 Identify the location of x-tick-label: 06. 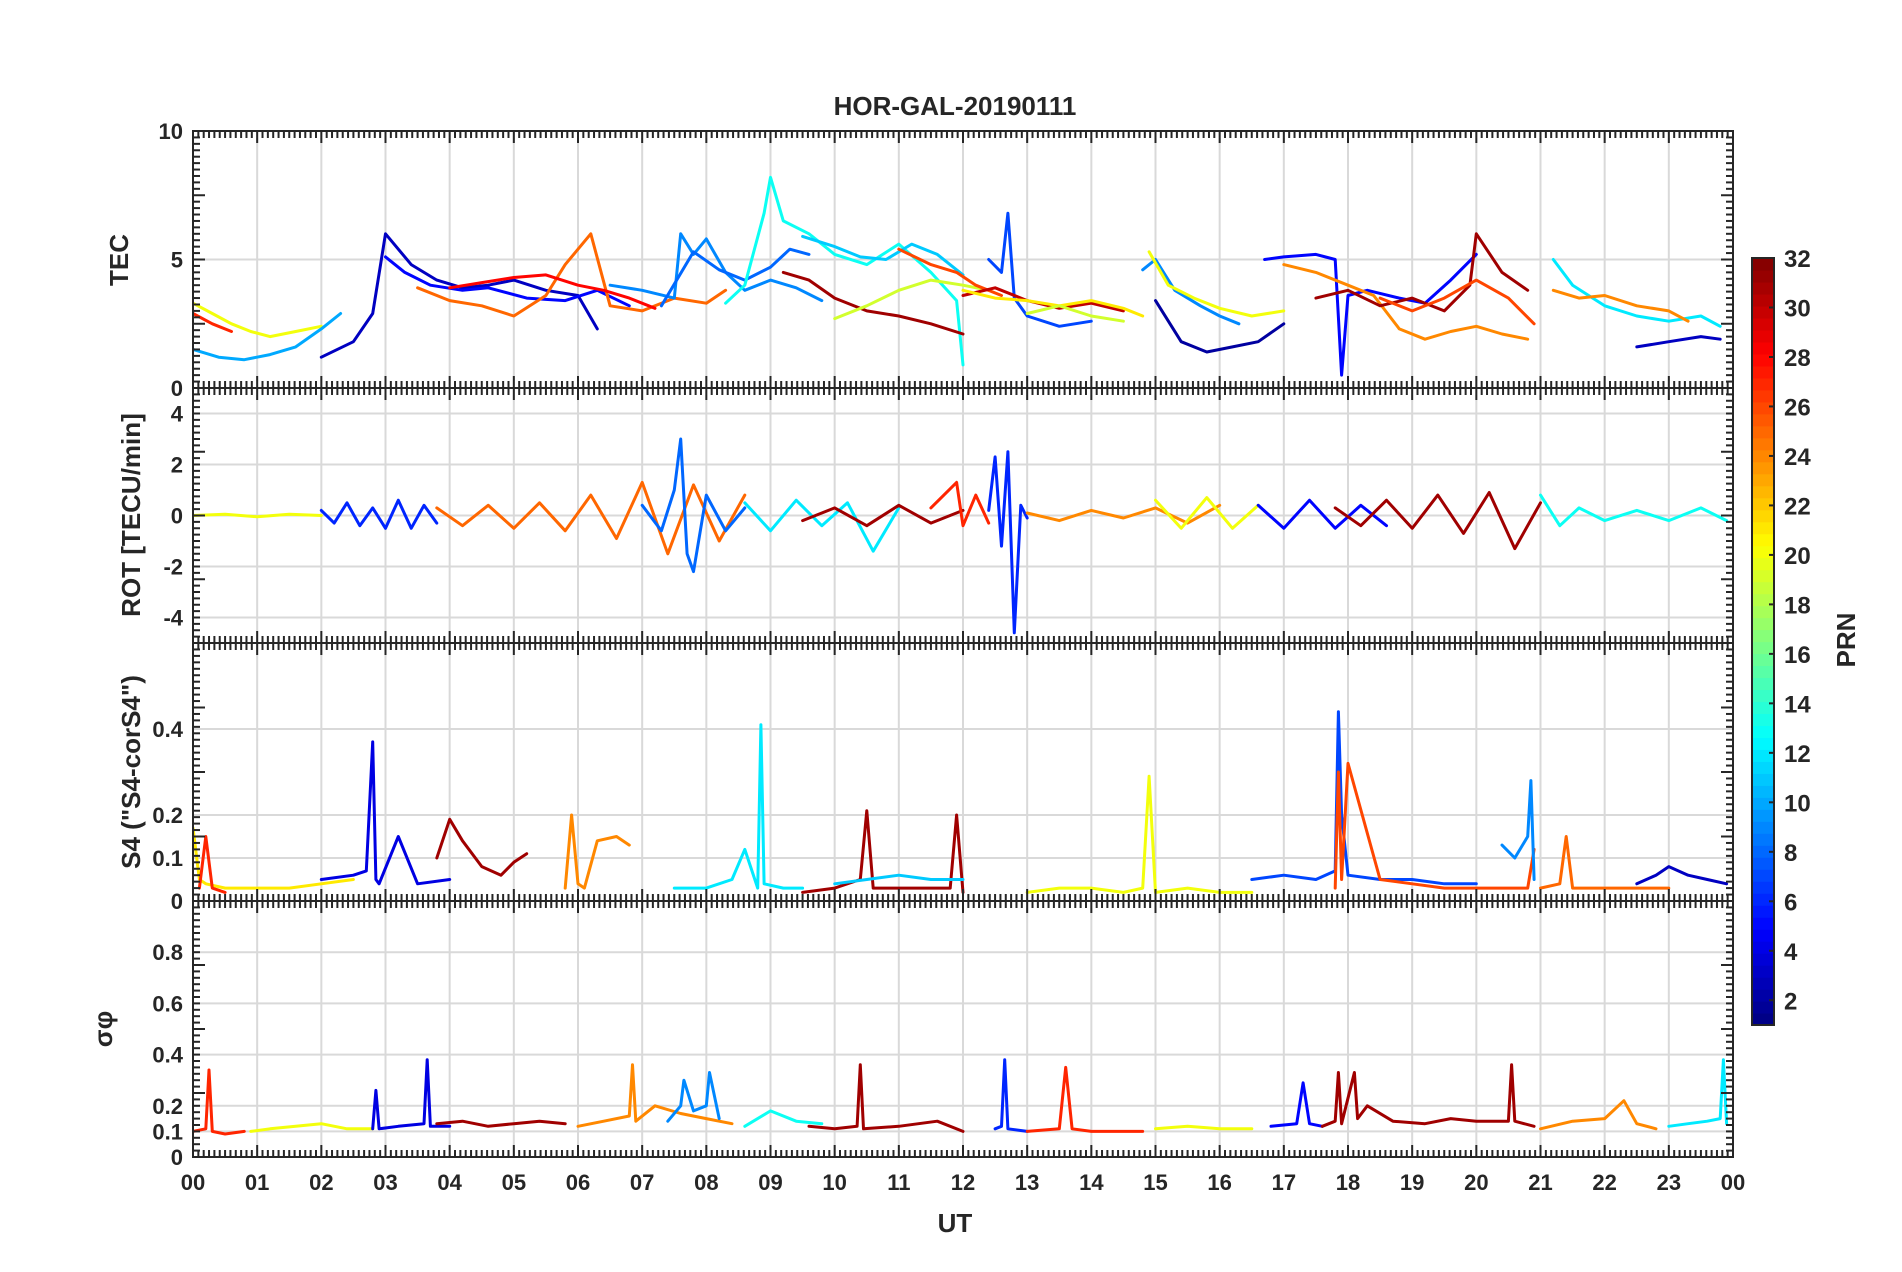
(578, 1182).